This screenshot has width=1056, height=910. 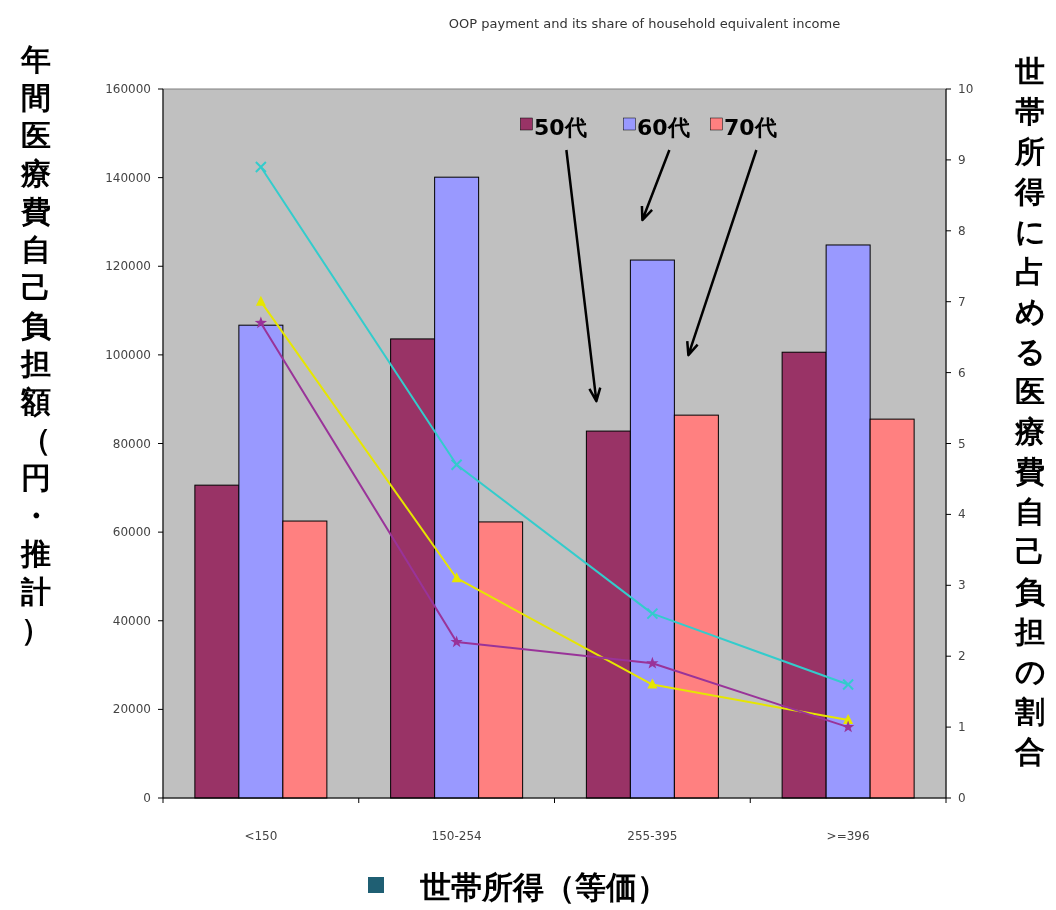 What do you see at coordinates (128, 177) in the screenshot?
I see `y-tick-label: 140000` at bounding box center [128, 177].